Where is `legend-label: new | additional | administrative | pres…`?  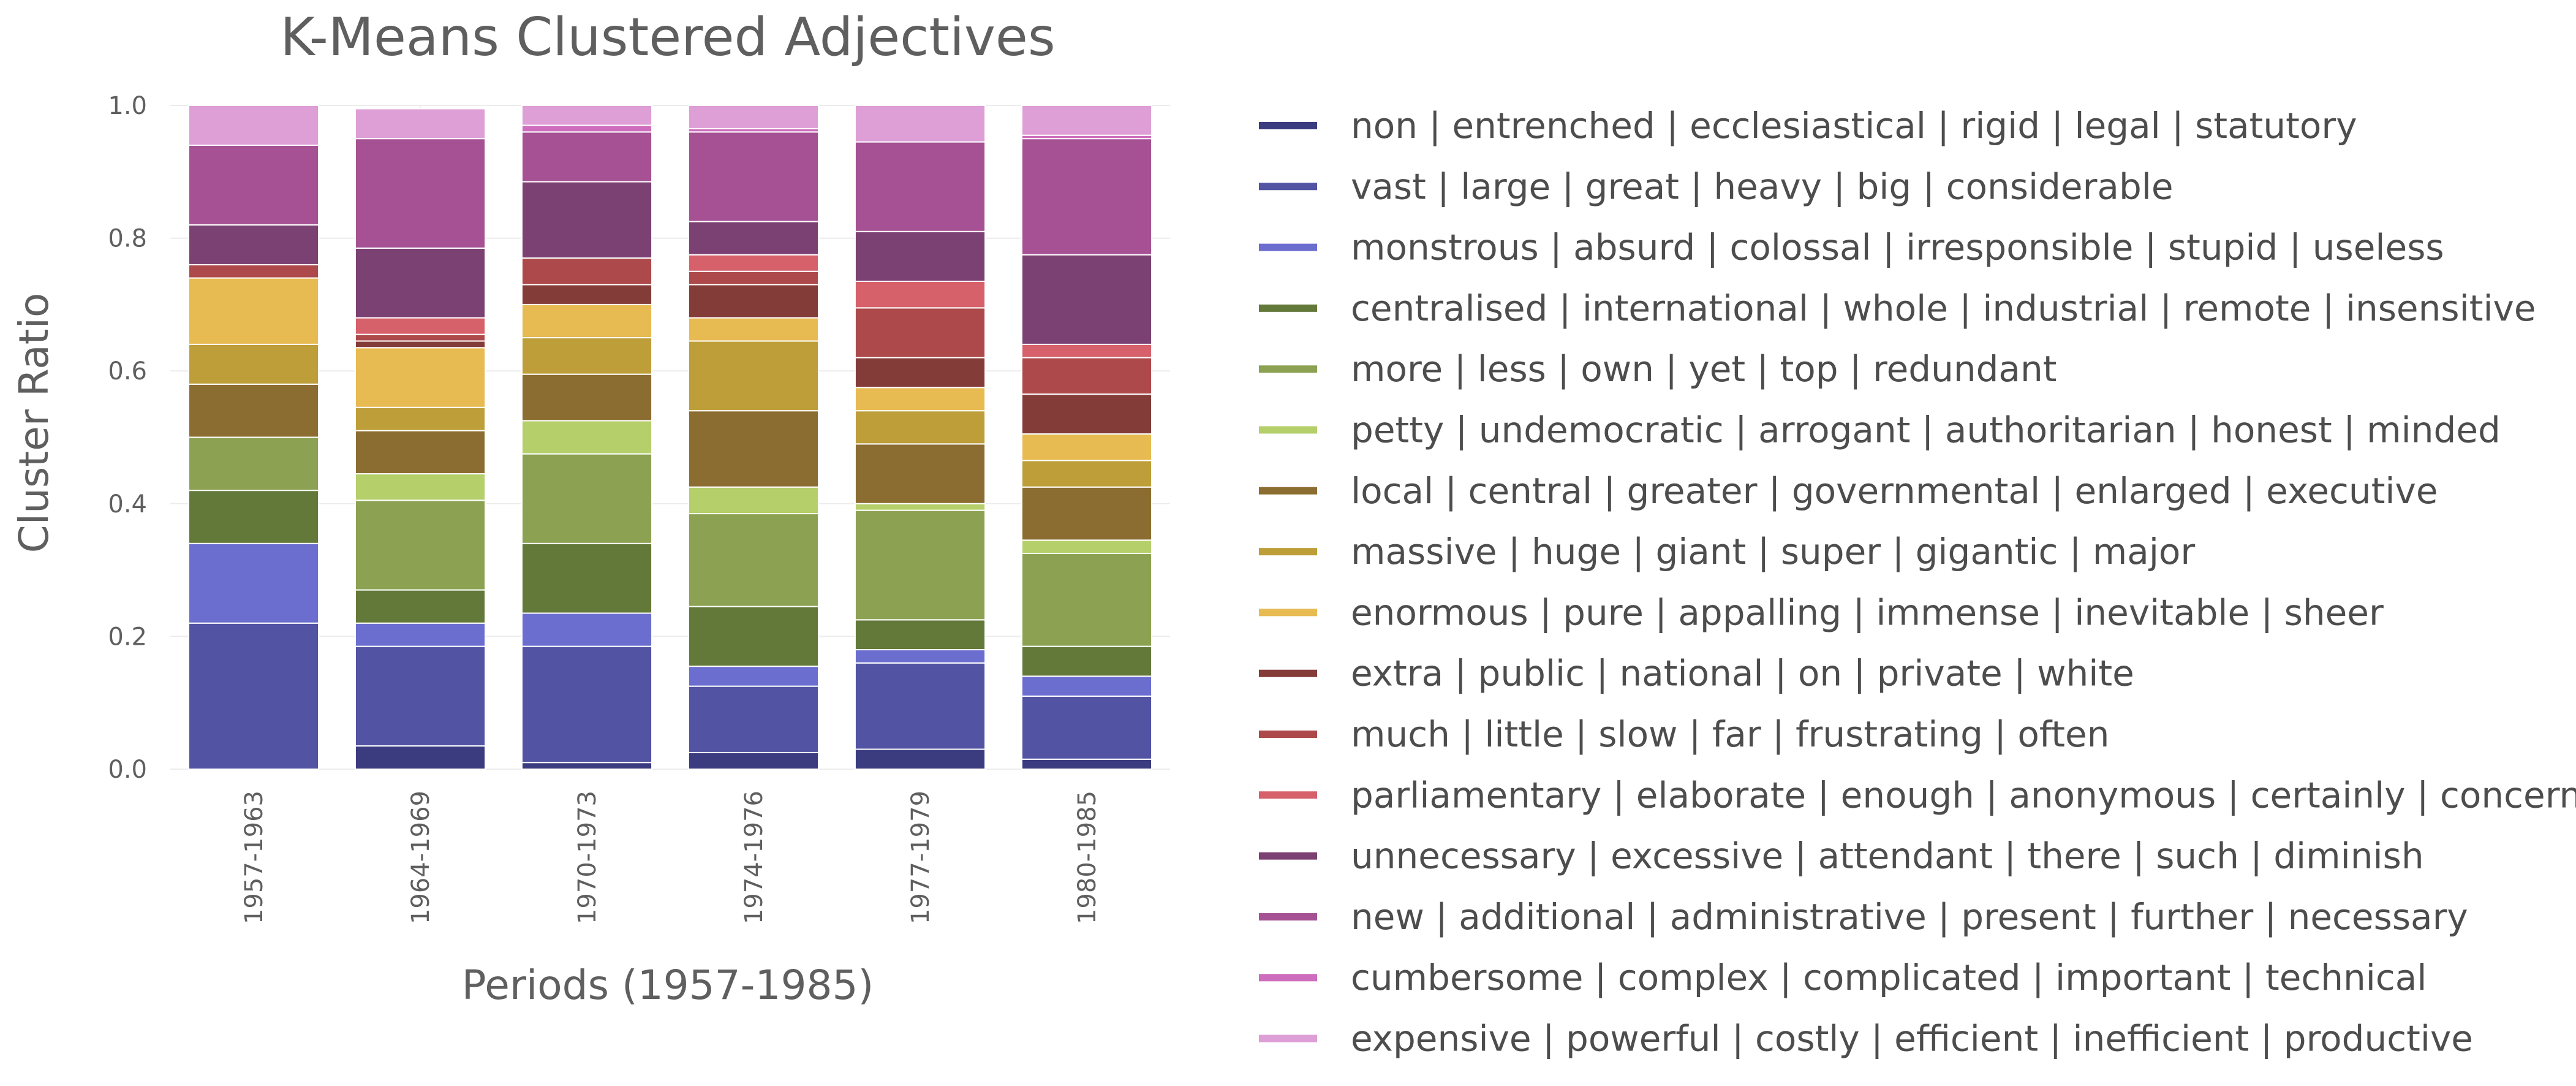
legend-label: new | additional | administrative | pres… is located at coordinates (1909, 917).